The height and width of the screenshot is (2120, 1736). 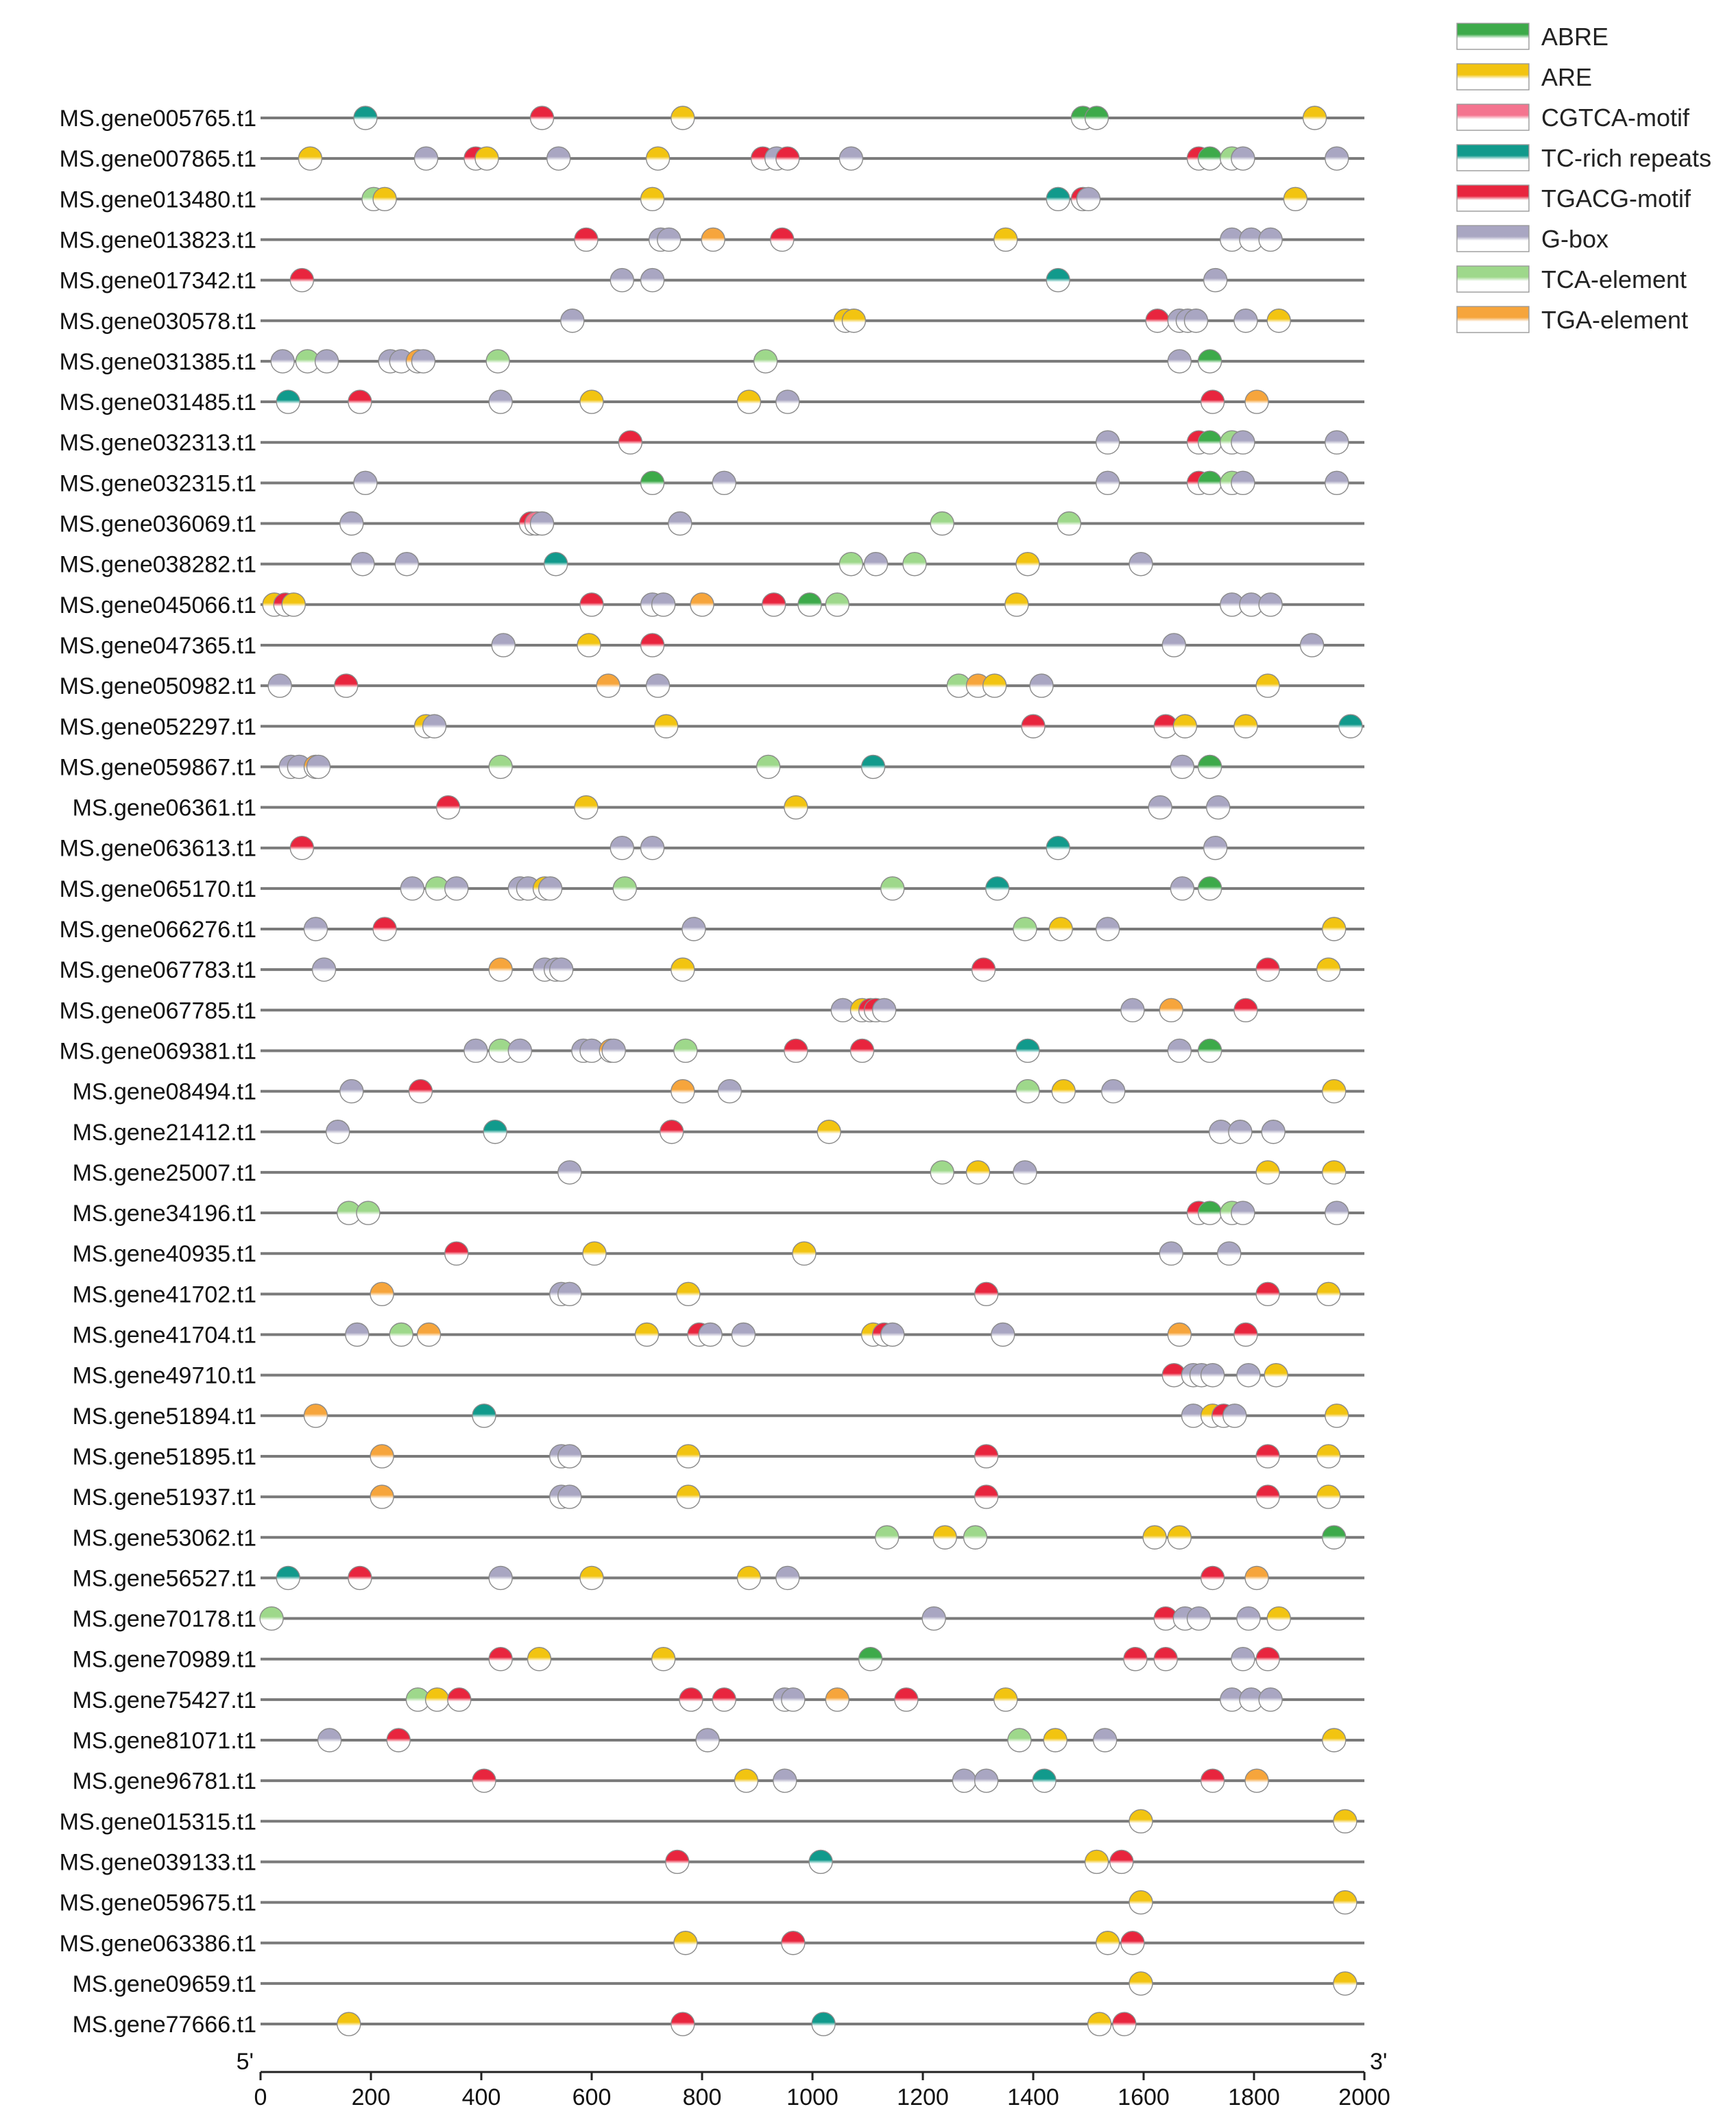 I want to click on gene-label: MS.gene81071.t1, so click(x=165, y=1741).